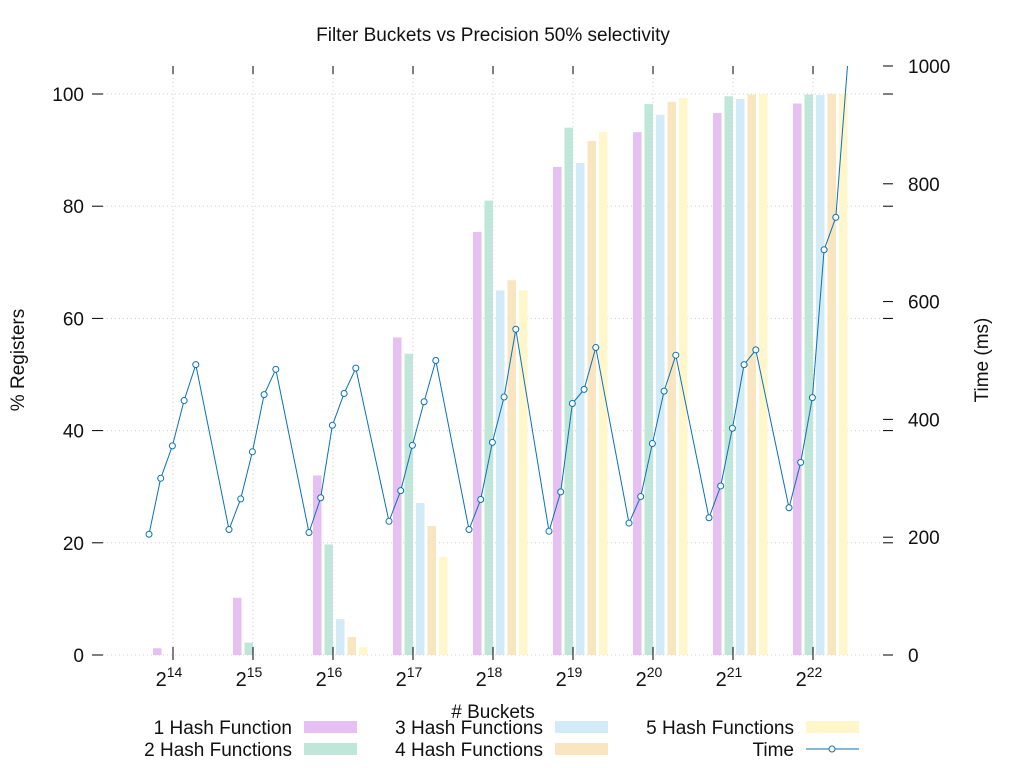  I want to click on y2-tick-label: 200, so click(924, 538).